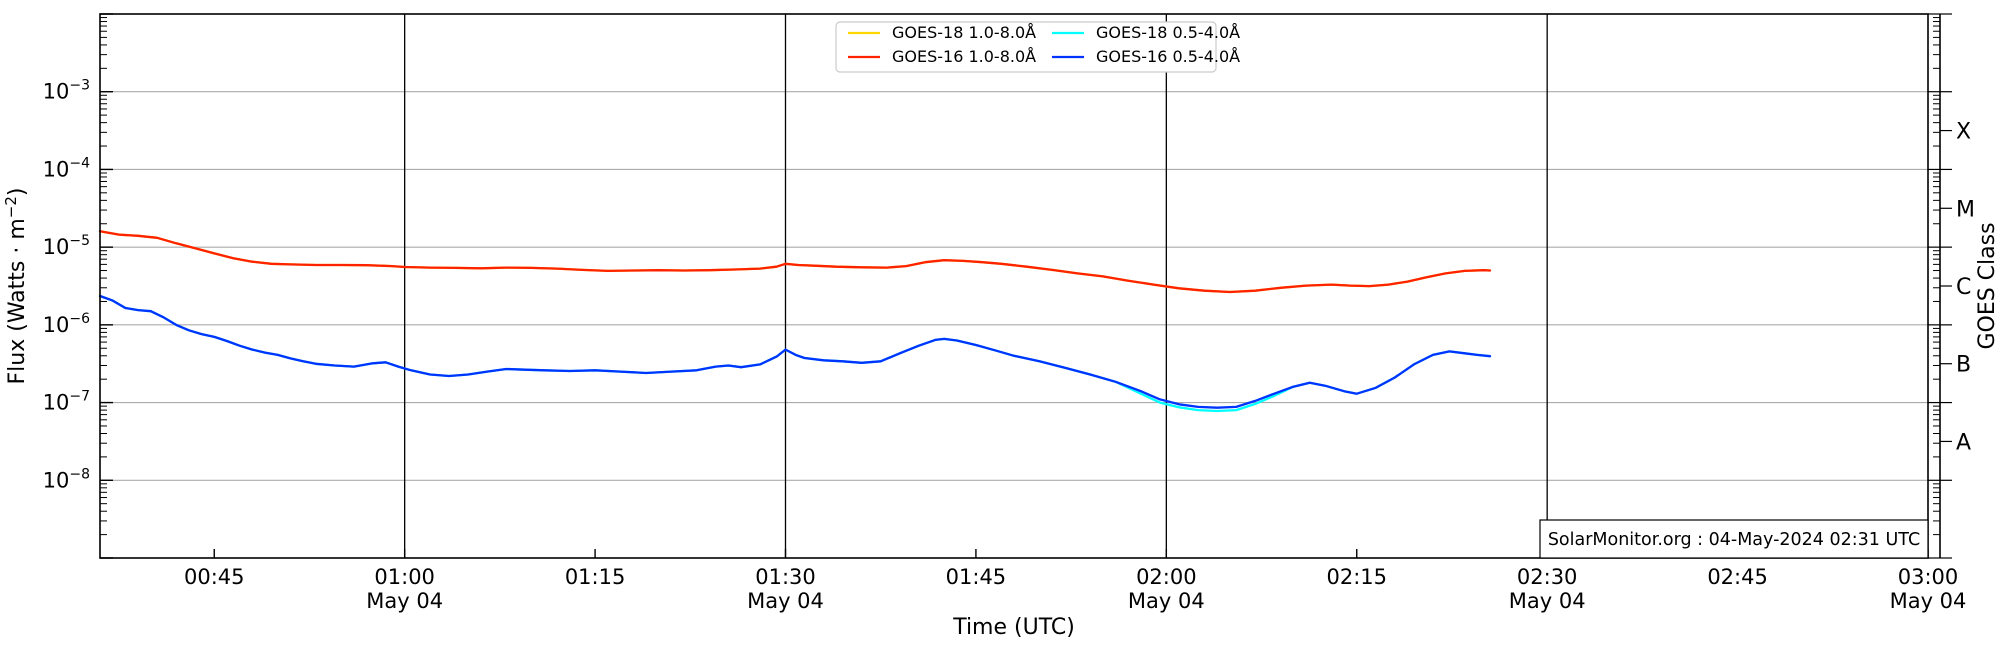 This screenshot has height=650, width=2000. What do you see at coordinates (66, 91) in the screenshot?
I see `y-tick-label: 10⁻³` at bounding box center [66, 91].